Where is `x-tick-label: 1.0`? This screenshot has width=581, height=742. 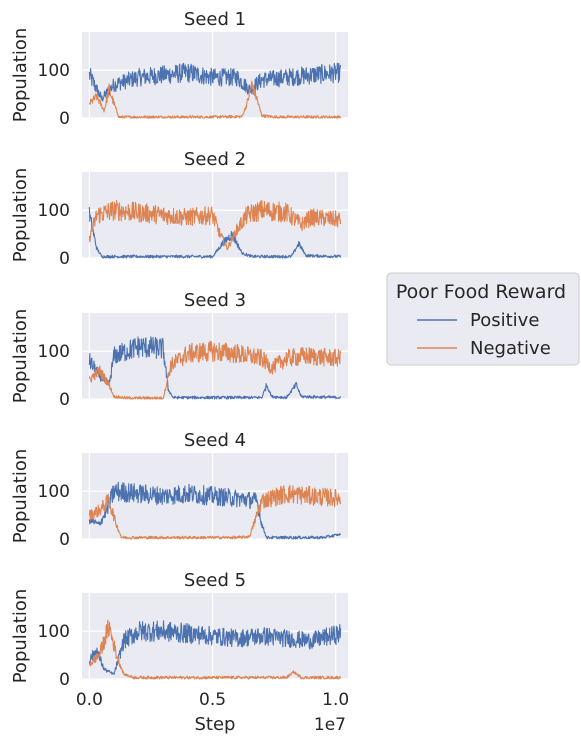 x-tick-label: 1.0 is located at coordinates (335, 700).